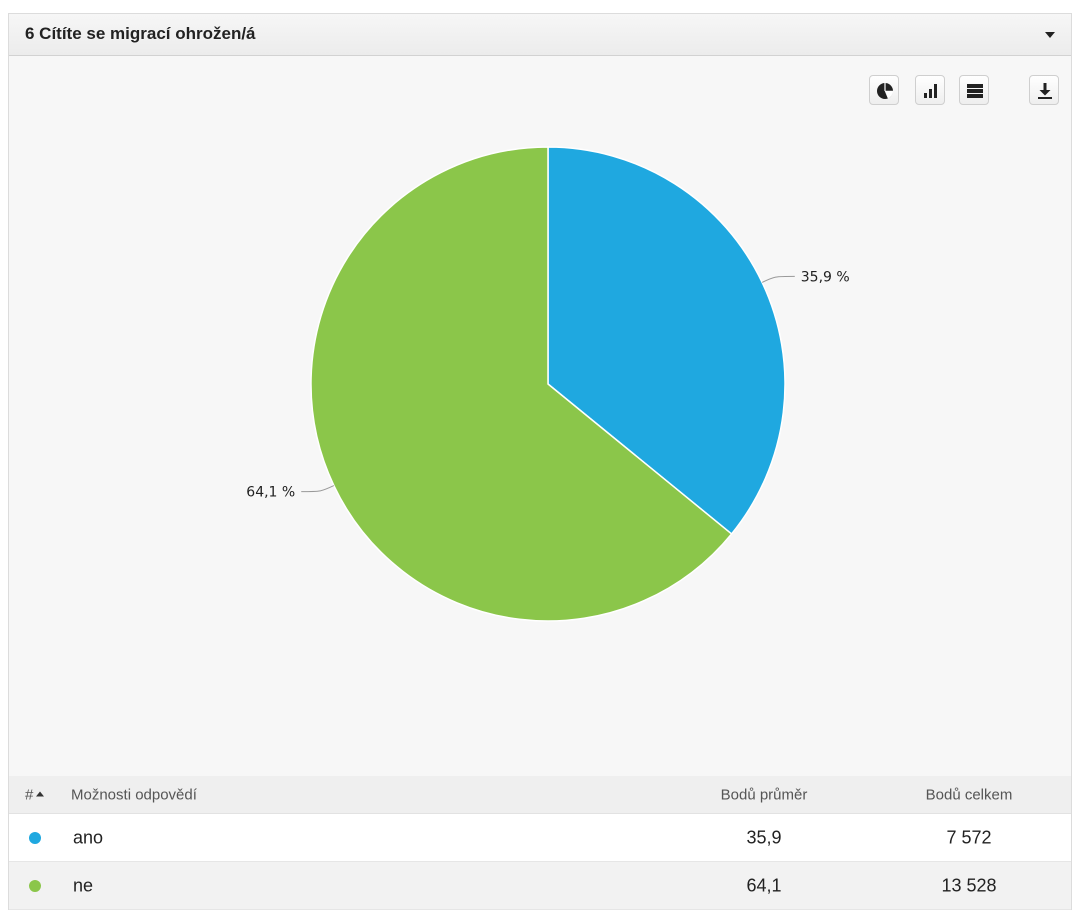 The height and width of the screenshot is (910, 1072). What do you see at coordinates (134, 794) in the screenshot?
I see `options-header: Možnosti odpovědí` at bounding box center [134, 794].